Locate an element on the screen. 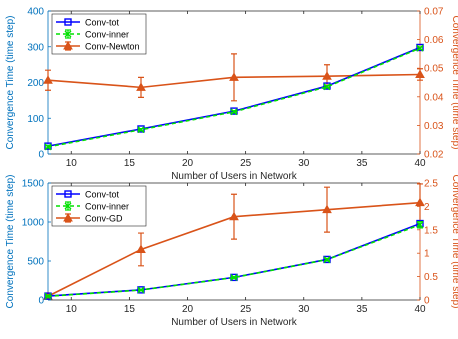 The image size is (458, 339). right-y-tick-label: 2 is located at coordinates (427, 207).